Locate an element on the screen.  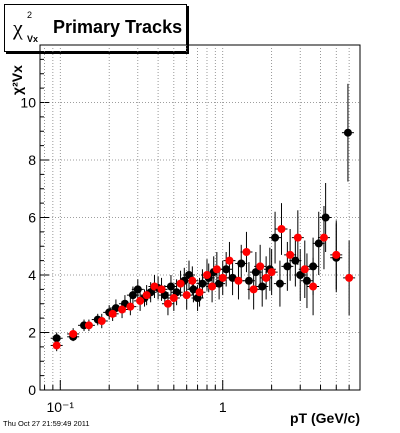
y-tick-label: 0 is located at coordinates (32, 390).